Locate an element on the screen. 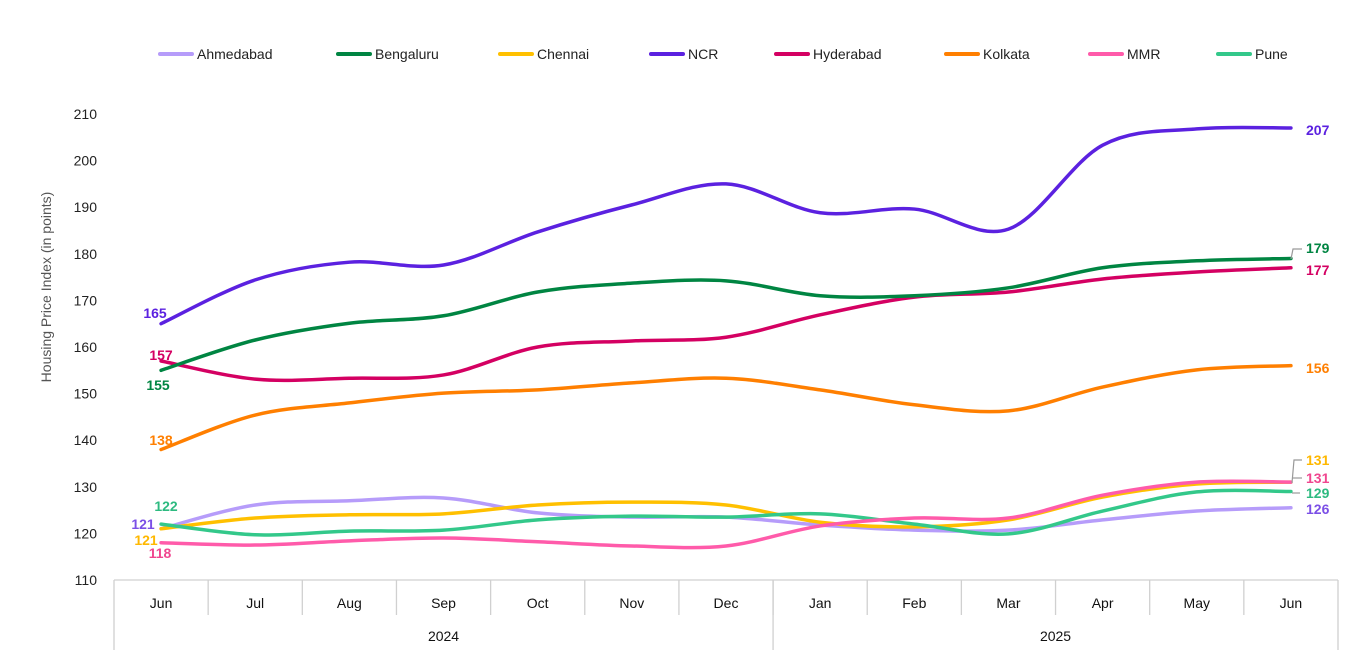 Image resolution: width=1368 pixels, height=661 pixels. y-tick-label: 110 is located at coordinates (86, 580).